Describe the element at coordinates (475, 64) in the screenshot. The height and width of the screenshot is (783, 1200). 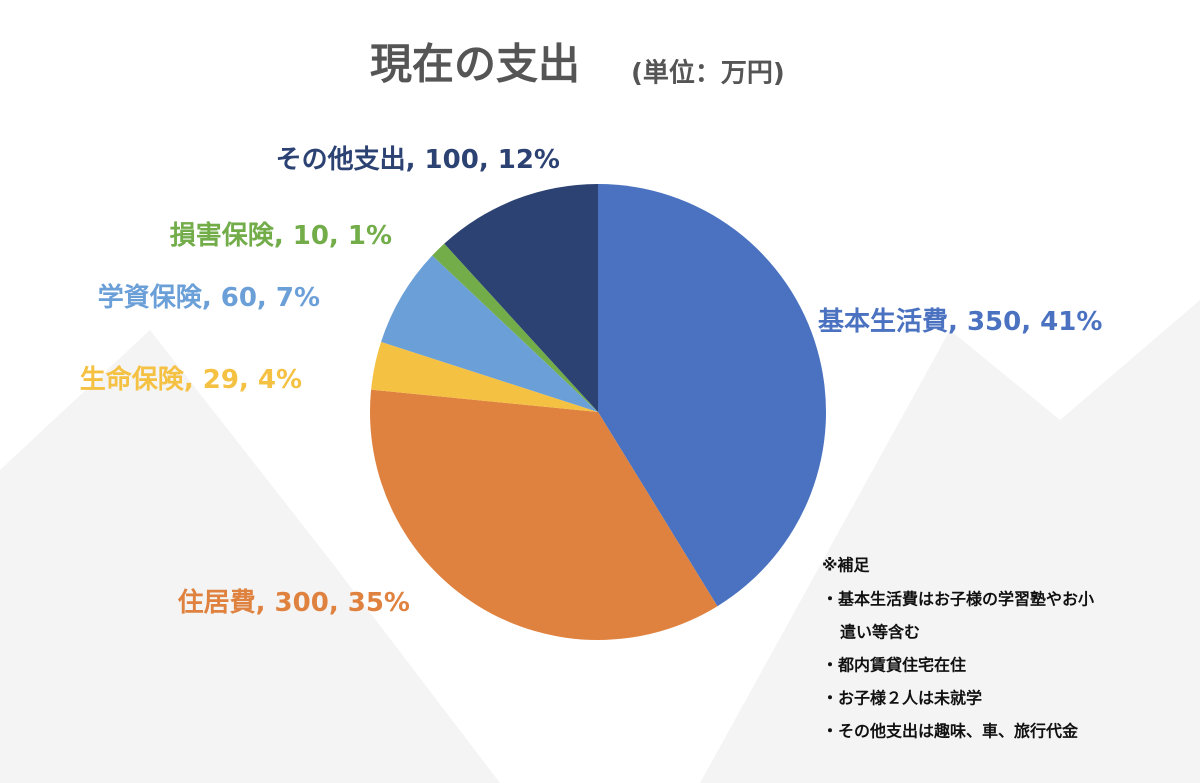
I see `chart-title: 現在の支出` at that location.